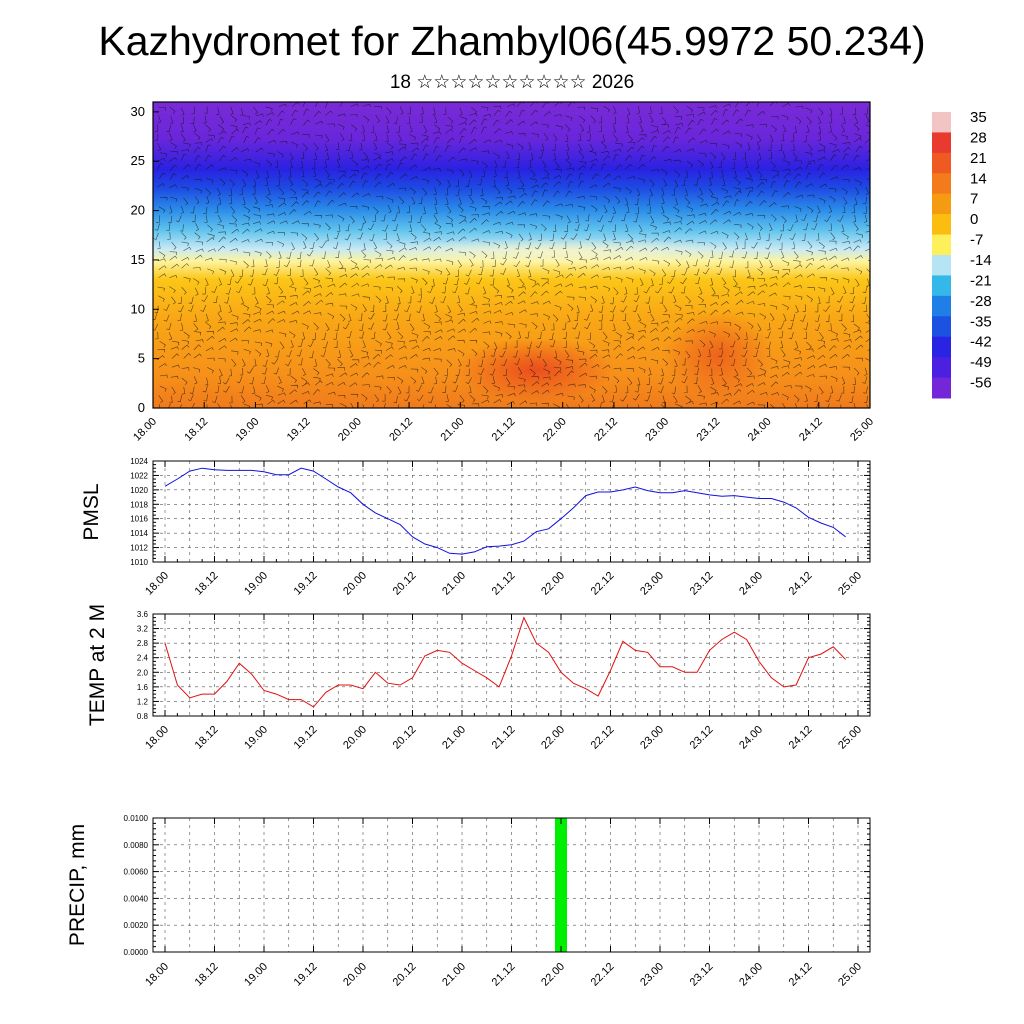  What do you see at coordinates (350, 430) in the screenshot?
I see `heatmap-x-tick-label: 20.00` at bounding box center [350, 430].